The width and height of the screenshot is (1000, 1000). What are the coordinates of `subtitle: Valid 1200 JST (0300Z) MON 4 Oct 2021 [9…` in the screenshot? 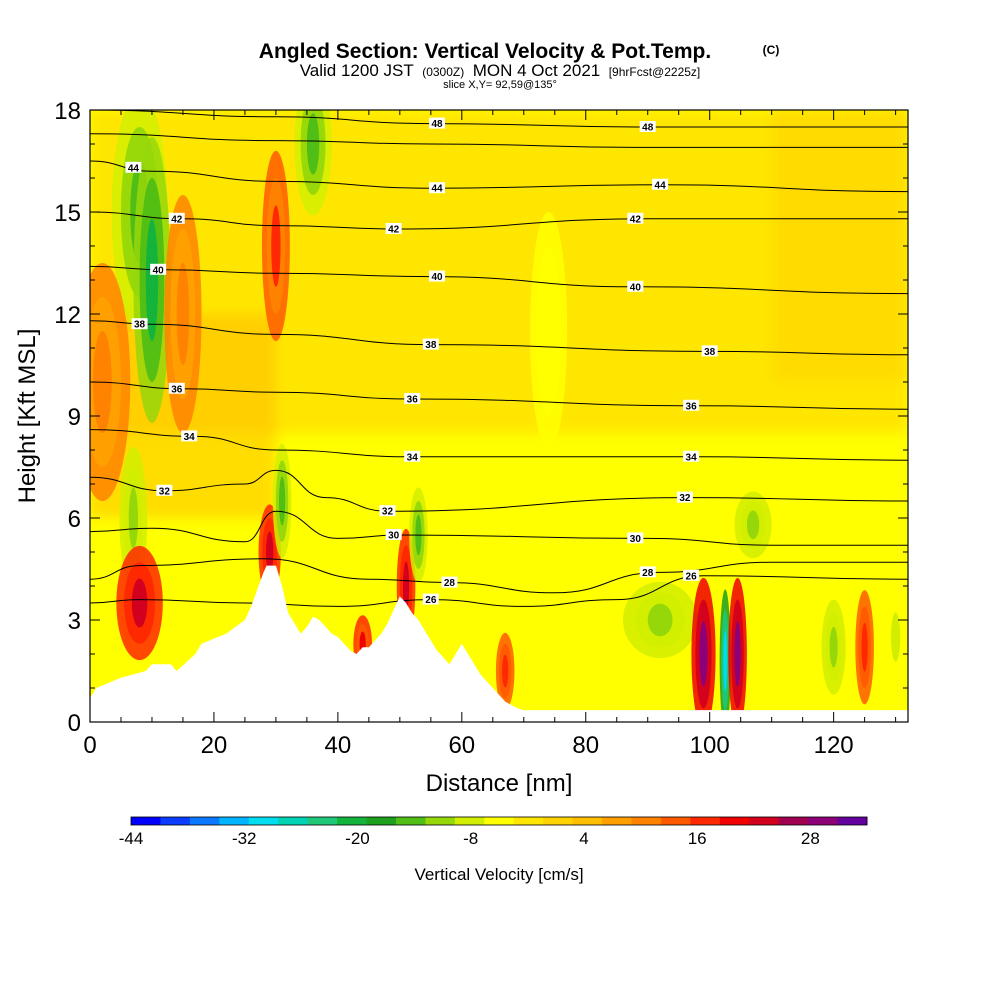 It's located at (500, 70).